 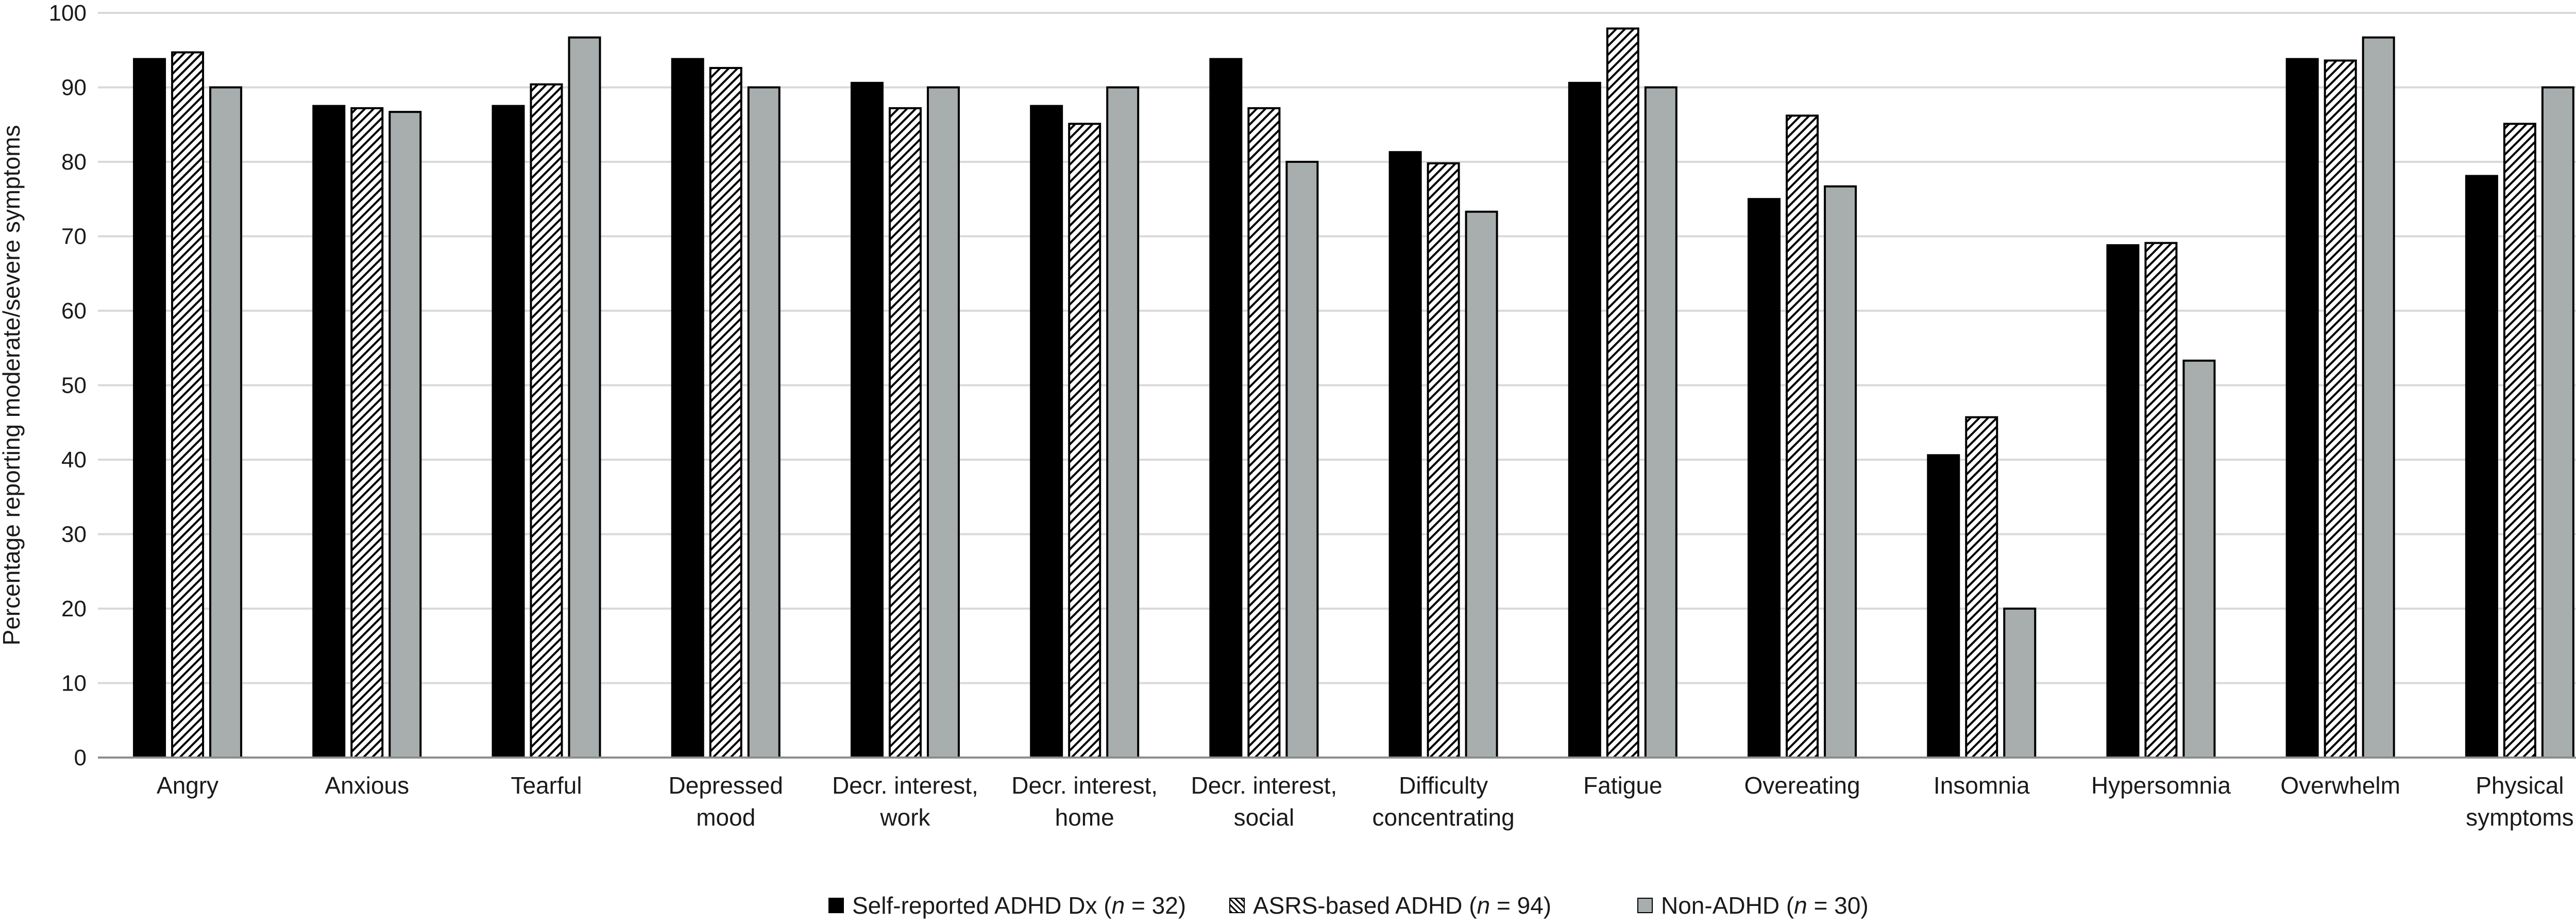 I want to click on x-tick-label: mood, so click(x=725, y=818).